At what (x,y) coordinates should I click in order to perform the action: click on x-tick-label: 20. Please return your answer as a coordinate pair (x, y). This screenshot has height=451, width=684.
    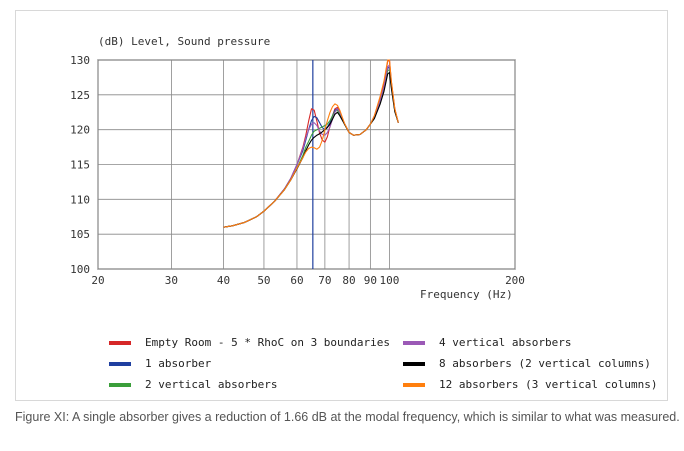
    Looking at the image, I should click on (97, 280).